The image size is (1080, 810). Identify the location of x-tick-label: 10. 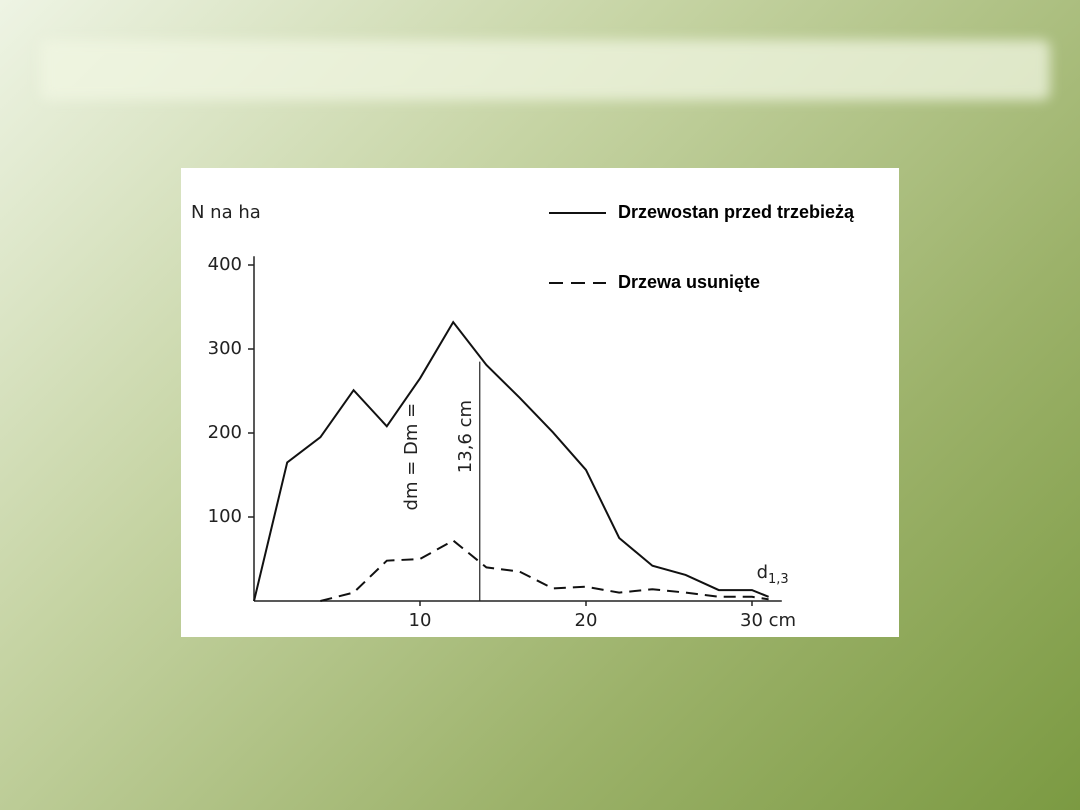
(420, 620).